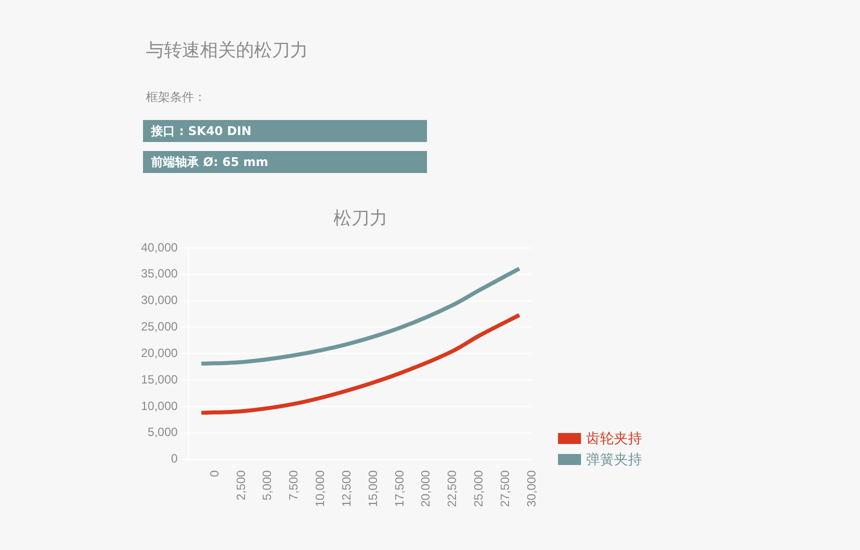 The image size is (860, 550). I want to click on x-tick-label: 12,500, so click(346, 488).